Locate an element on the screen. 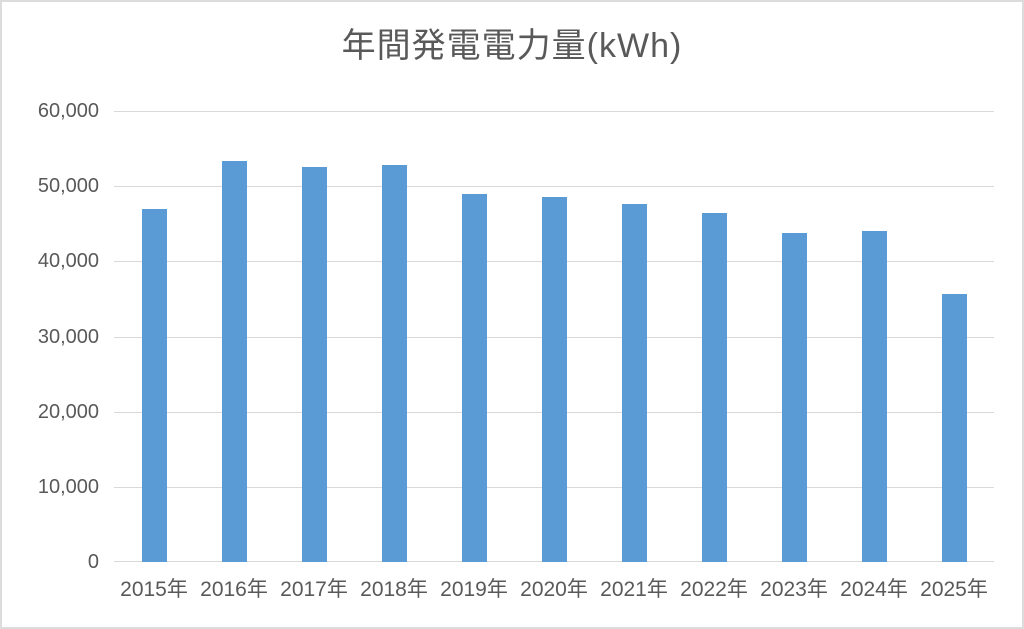 This screenshot has width=1024, height=629. y-tick-label: 40,000 is located at coordinates (68, 261).